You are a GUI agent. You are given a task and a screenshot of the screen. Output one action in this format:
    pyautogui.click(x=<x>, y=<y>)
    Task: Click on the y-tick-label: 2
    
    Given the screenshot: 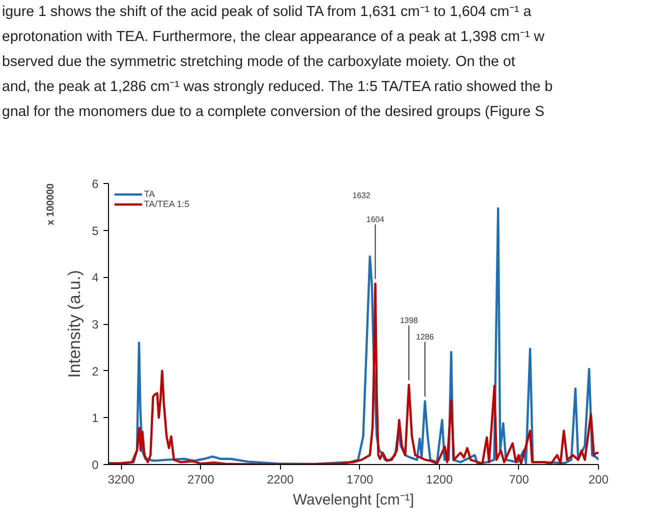 What is the action you would take?
    pyautogui.click(x=95, y=371)
    